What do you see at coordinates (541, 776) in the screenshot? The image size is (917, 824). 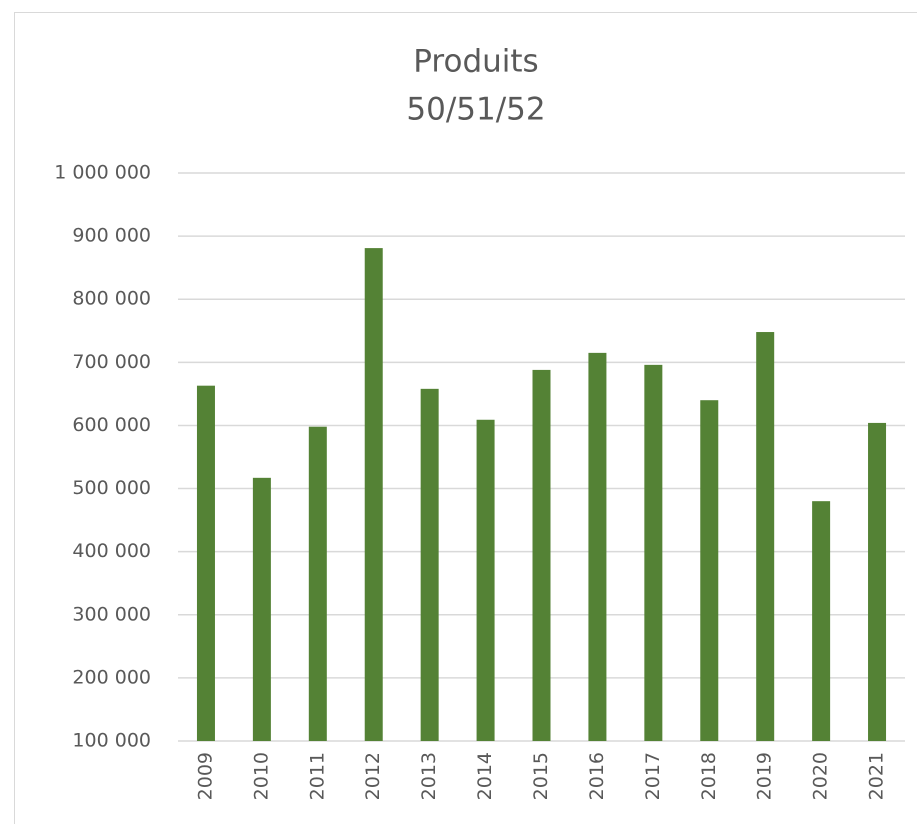 I see `x-tick-label: 2015` at bounding box center [541, 776].